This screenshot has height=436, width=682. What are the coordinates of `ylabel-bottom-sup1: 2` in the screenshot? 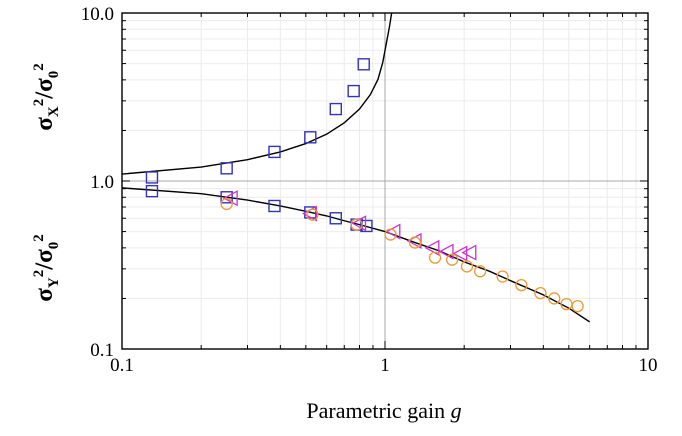 It's located at (39, 274).